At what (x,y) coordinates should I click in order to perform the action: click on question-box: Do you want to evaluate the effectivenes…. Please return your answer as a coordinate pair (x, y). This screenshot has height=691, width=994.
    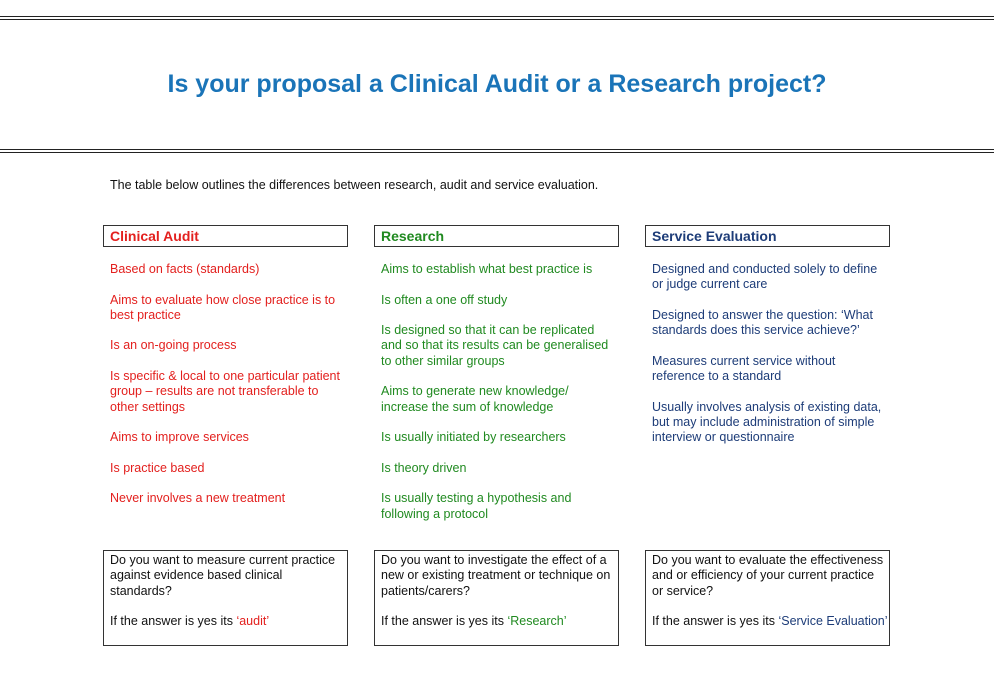
    Looking at the image, I should click on (767, 598).